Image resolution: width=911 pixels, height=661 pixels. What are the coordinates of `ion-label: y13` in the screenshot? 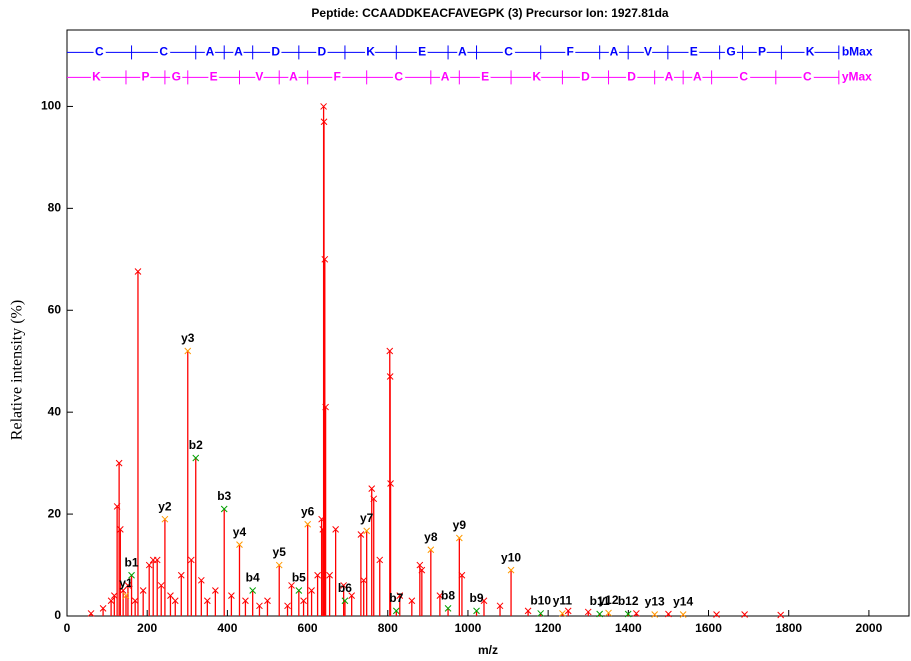 It's located at (655, 602).